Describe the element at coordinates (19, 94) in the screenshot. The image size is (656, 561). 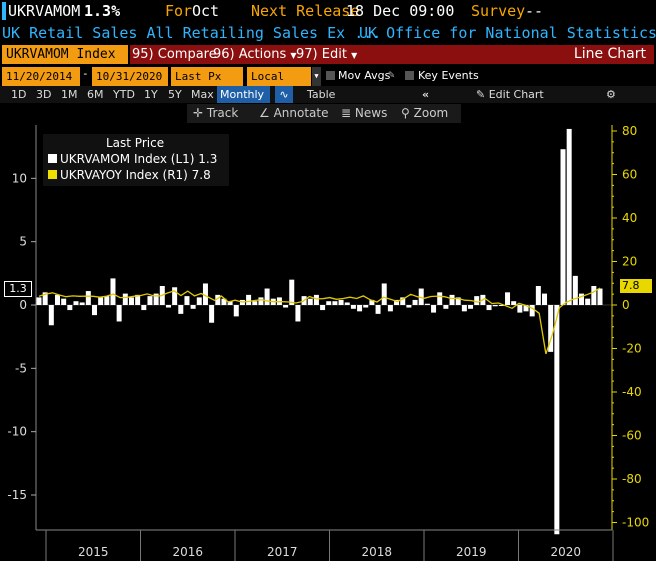
I see `period-1d: 1D` at that location.